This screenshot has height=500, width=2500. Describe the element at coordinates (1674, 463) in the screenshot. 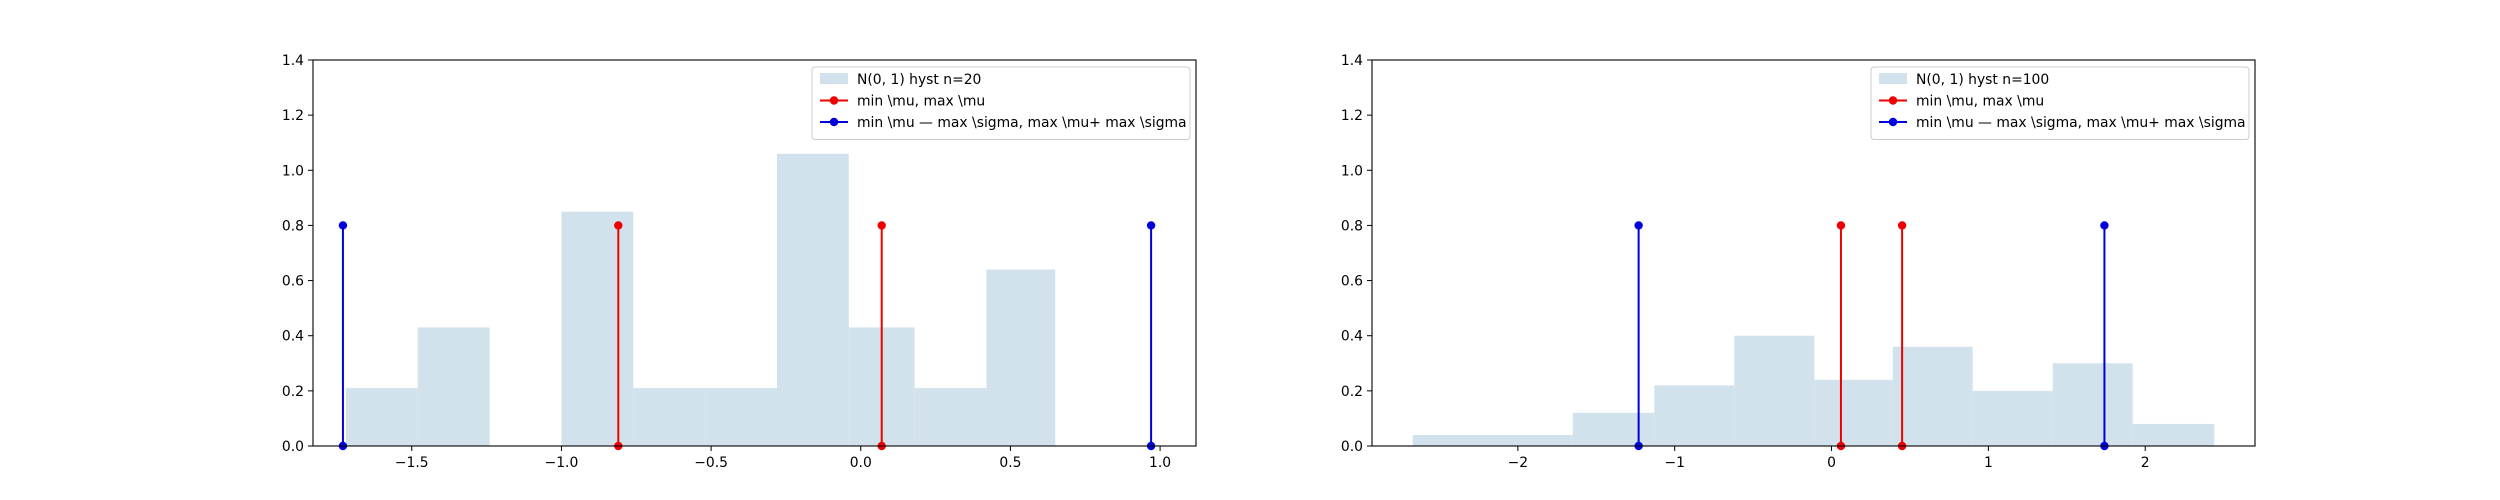

I see `x-tick-label: −1` at that location.